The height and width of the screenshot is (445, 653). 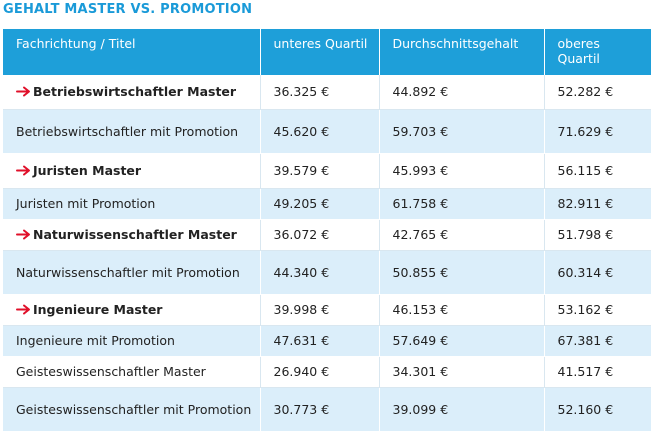 I want to click on lower-quartile-cell: 36.072 €, so click(x=319, y=235).